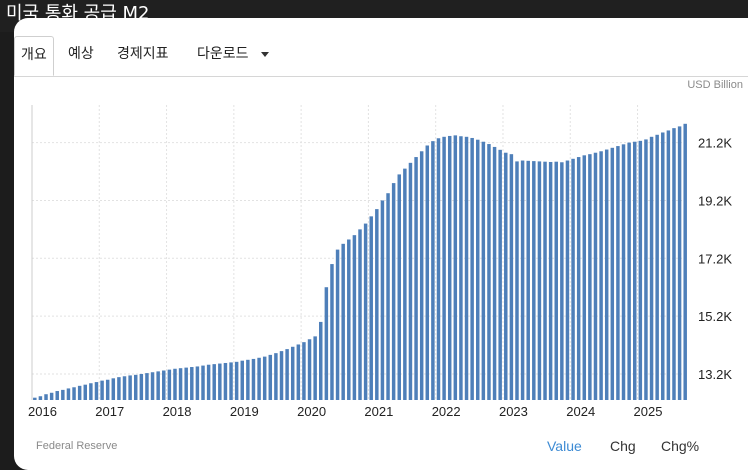 The image size is (748, 470). Describe the element at coordinates (564, 446) in the screenshot. I see `mode-value-button: Value` at that location.